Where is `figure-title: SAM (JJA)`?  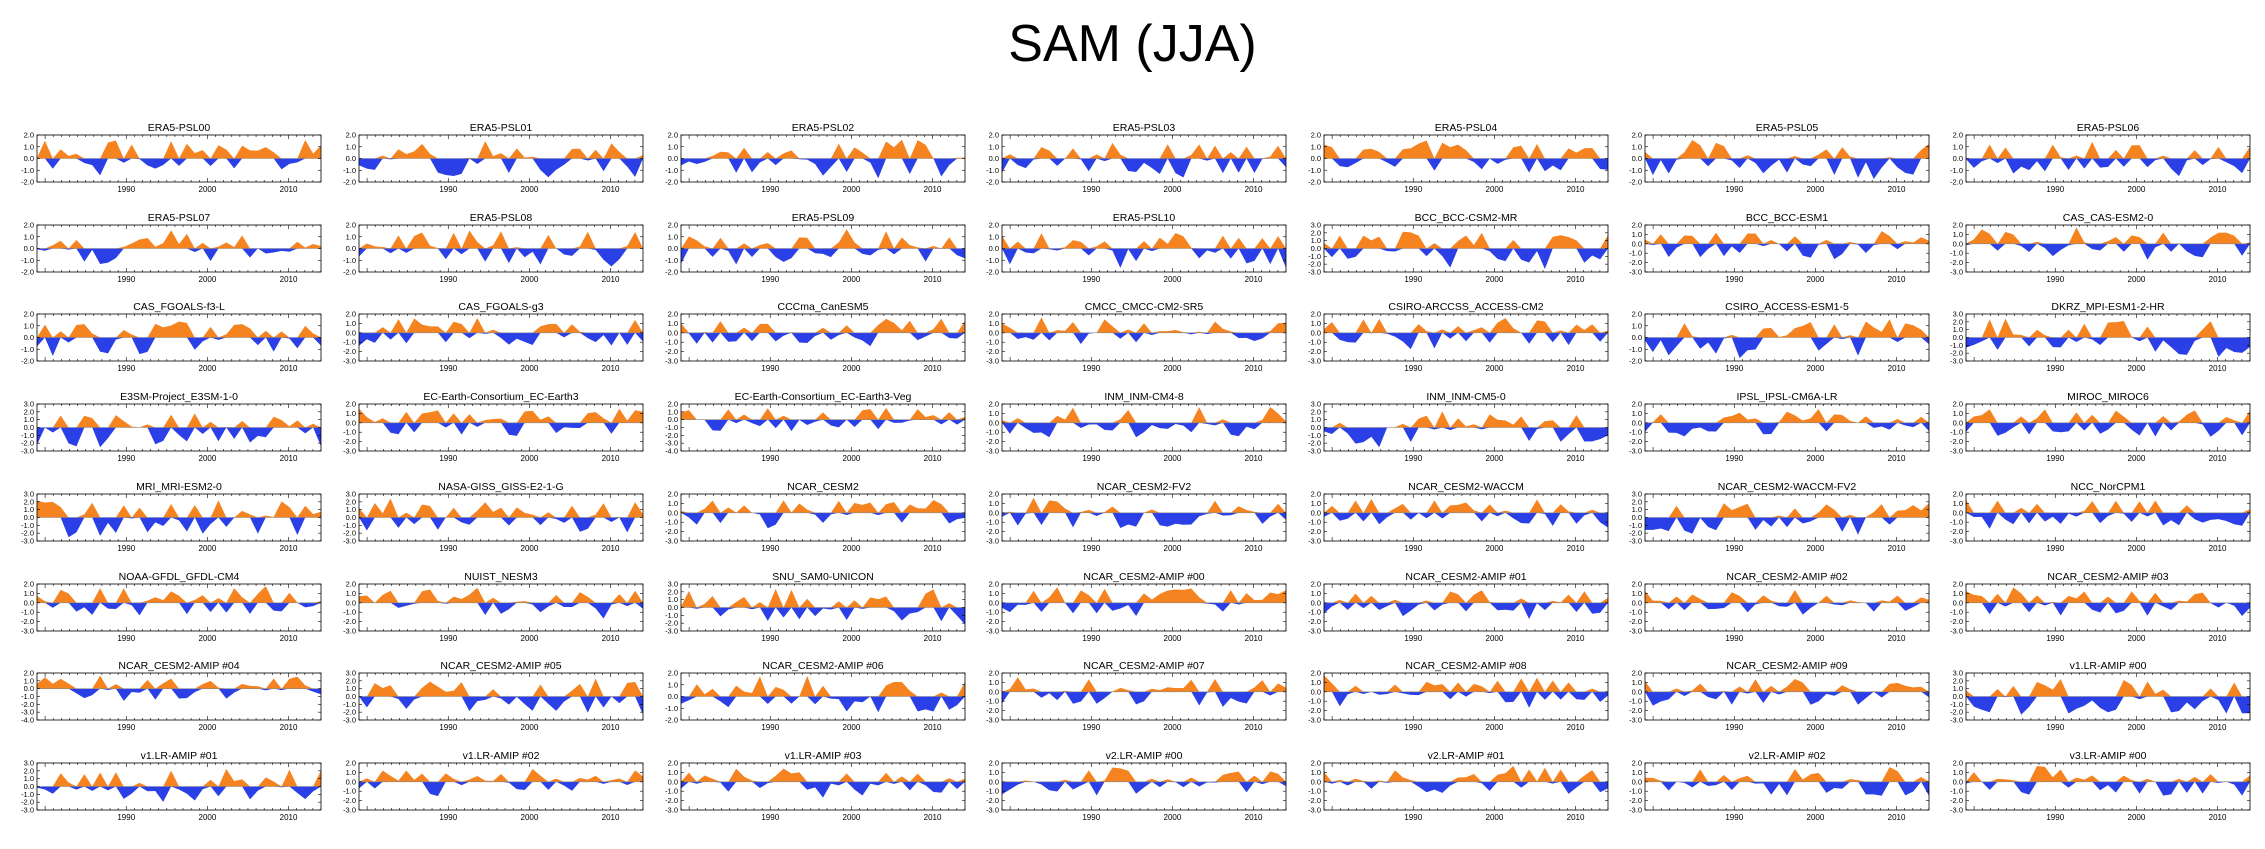 figure-title: SAM (JJA) is located at coordinates (1132, 44).